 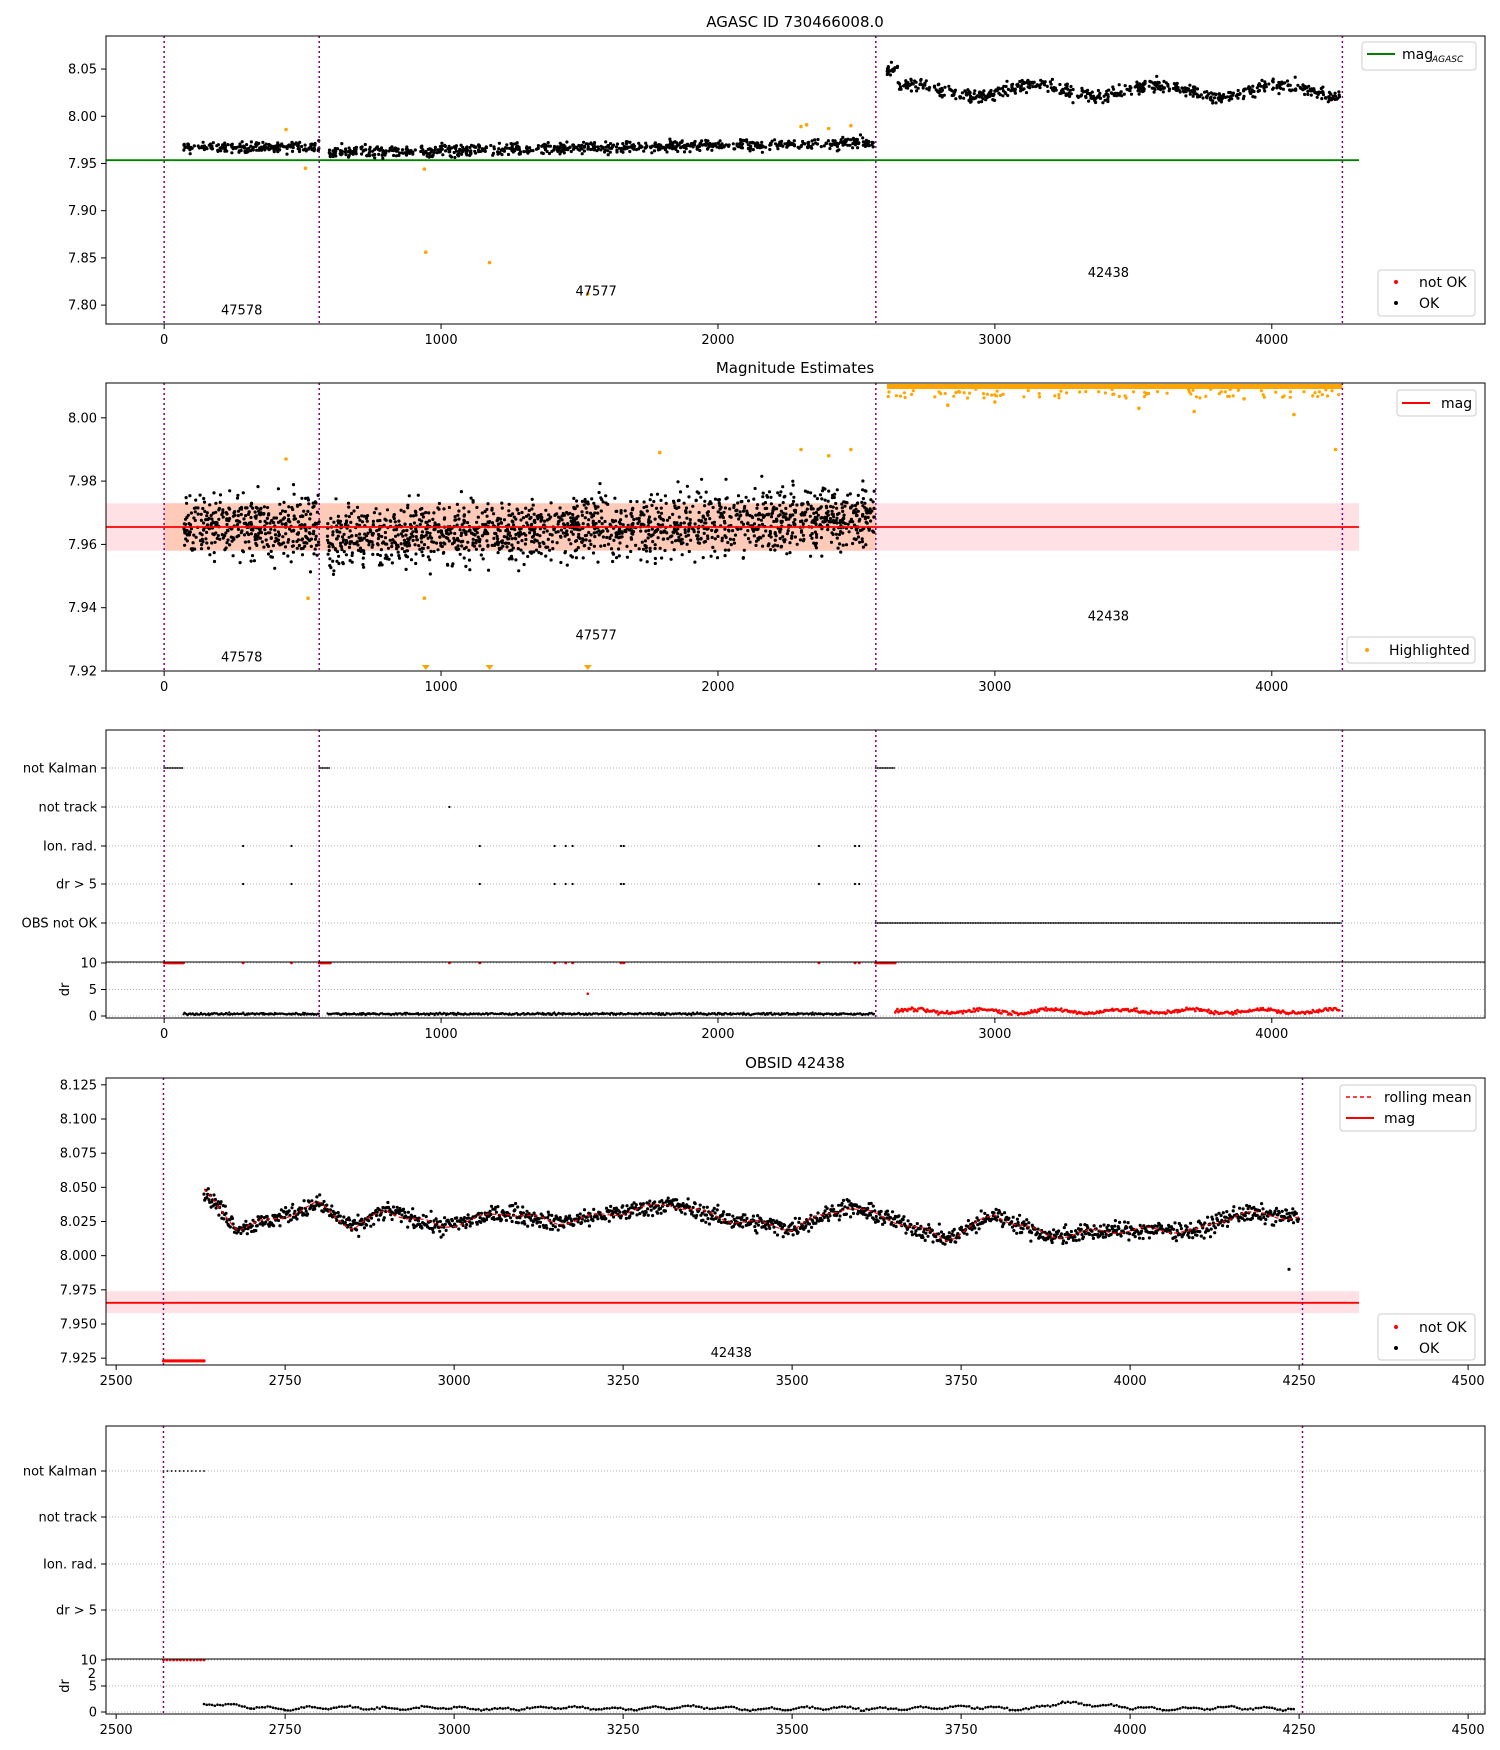 What do you see at coordinates (717, 687) in the screenshot?
I see `x-tick-label: 2000` at bounding box center [717, 687].